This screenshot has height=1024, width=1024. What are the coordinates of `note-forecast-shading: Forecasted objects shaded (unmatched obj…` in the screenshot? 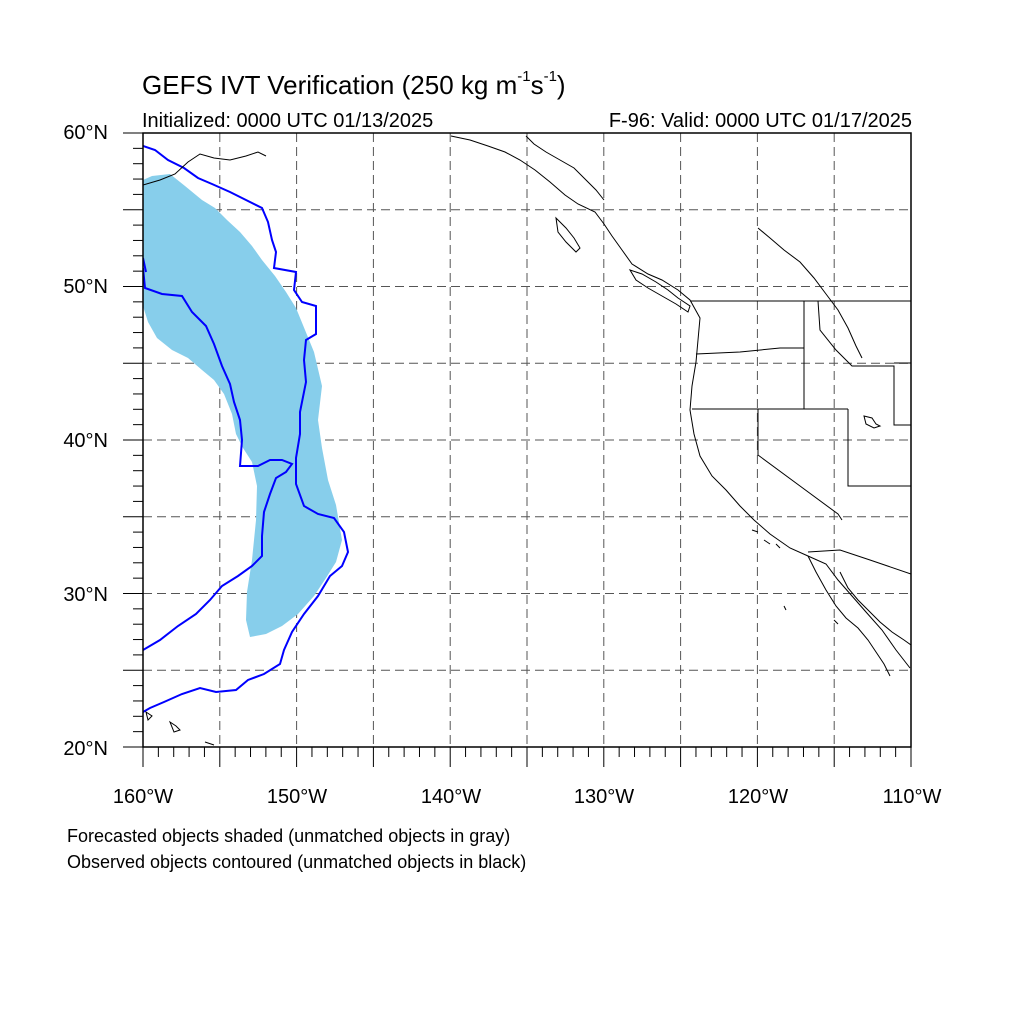 It's located at (289, 836).